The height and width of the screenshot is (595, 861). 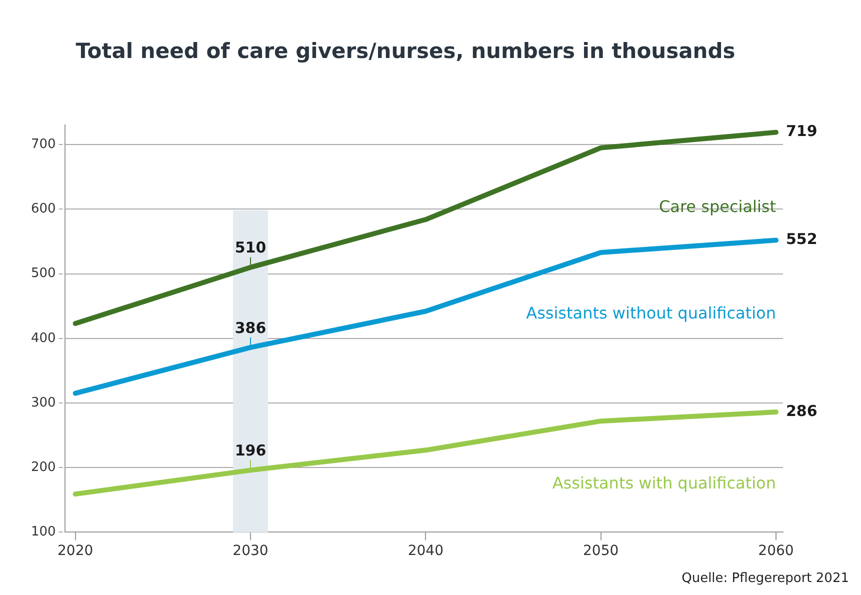 I want to click on data-label: 196, so click(x=250, y=451).